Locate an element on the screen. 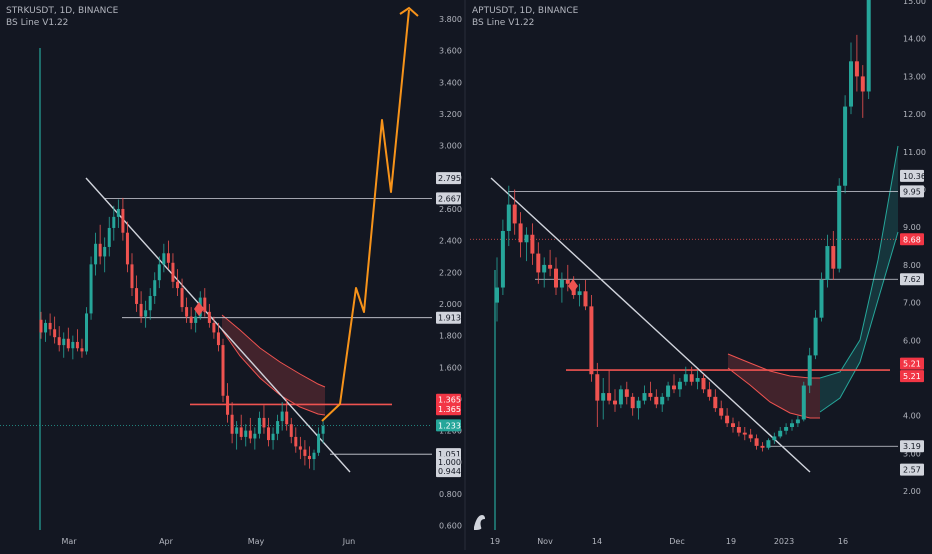 The height and width of the screenshot is (554, 932). price-label-text: 10.36 is located at coordinates (914, 176).